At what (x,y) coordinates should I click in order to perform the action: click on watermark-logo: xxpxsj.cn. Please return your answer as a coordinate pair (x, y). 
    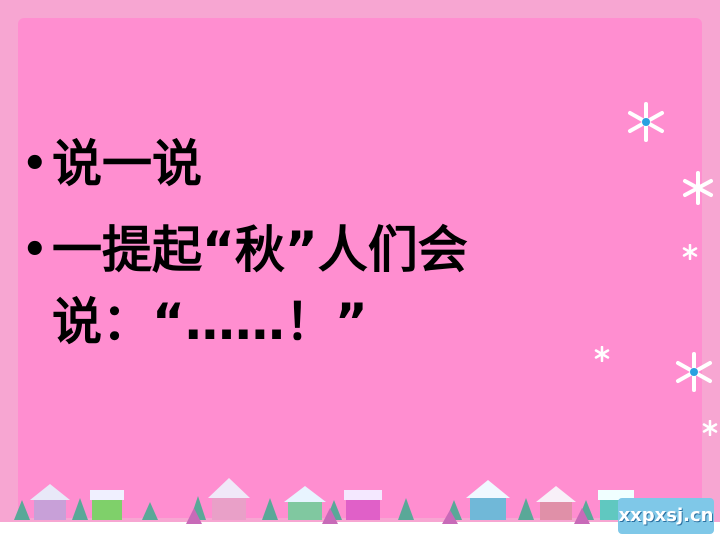
    Looking at the image, I should click on (666, 516).